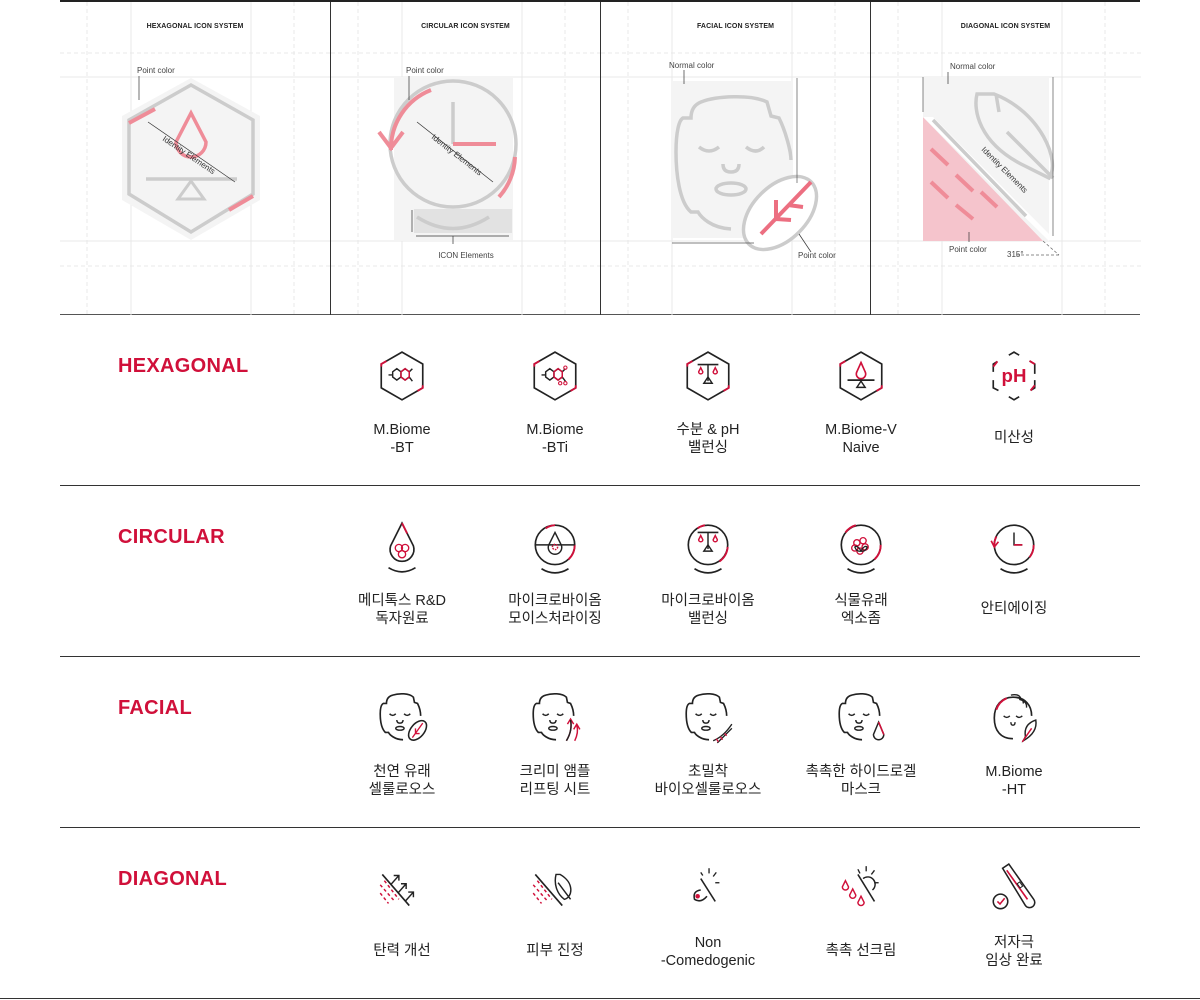  I want to click on icon-label-line: 메디톡스 R&D, so click(401, 601).